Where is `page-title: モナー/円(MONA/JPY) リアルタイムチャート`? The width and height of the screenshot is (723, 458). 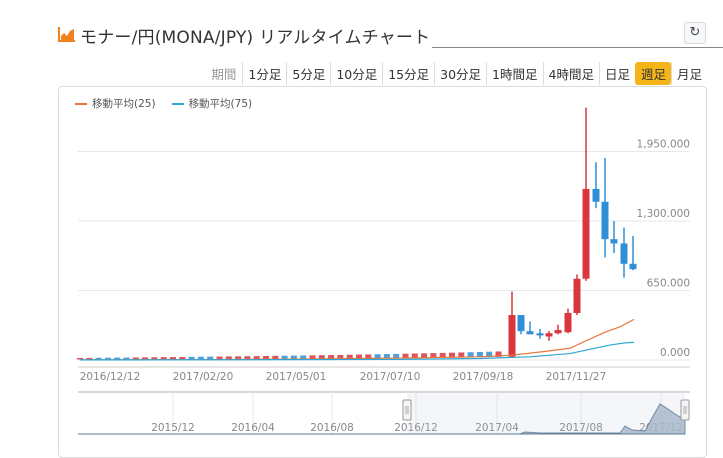 page-title: モナー/円(MONA/JPY) リアルタイムチャート is located at coordinates (255, 38).